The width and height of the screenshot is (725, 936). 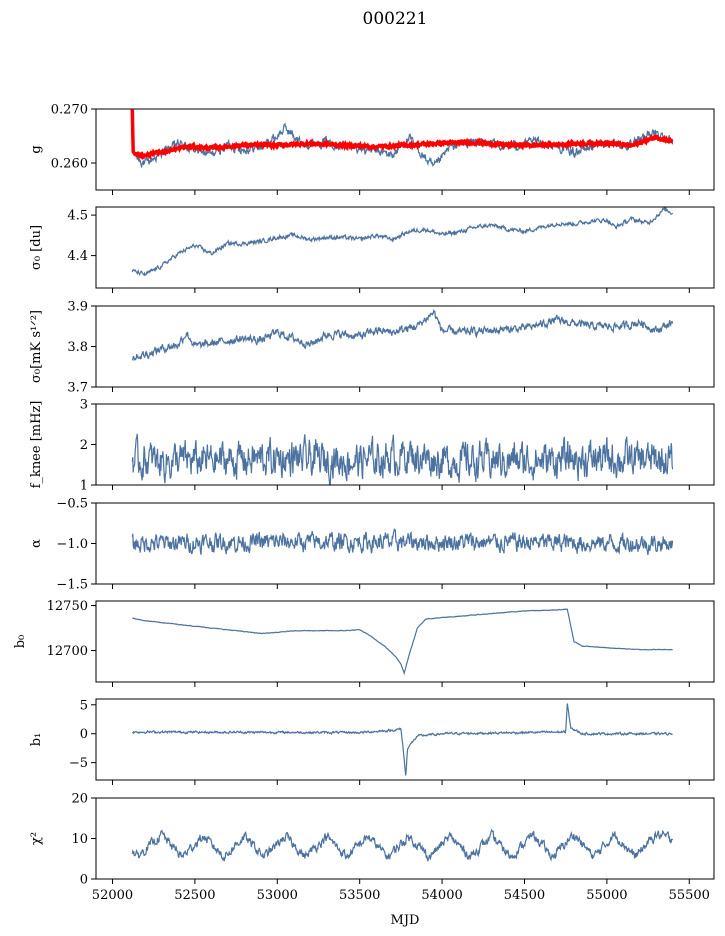 I want to click on panel-sigma0-mk: 3.7 3.8 3.9 σ₀[mK s¹ᐟ²], so click(x=372, y=348).